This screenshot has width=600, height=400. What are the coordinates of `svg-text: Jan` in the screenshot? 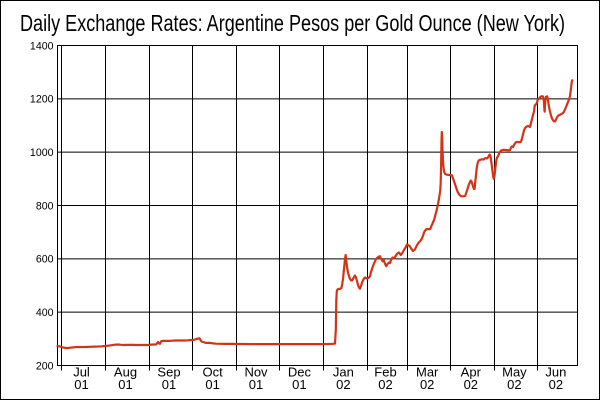 It's located at (343, 372).